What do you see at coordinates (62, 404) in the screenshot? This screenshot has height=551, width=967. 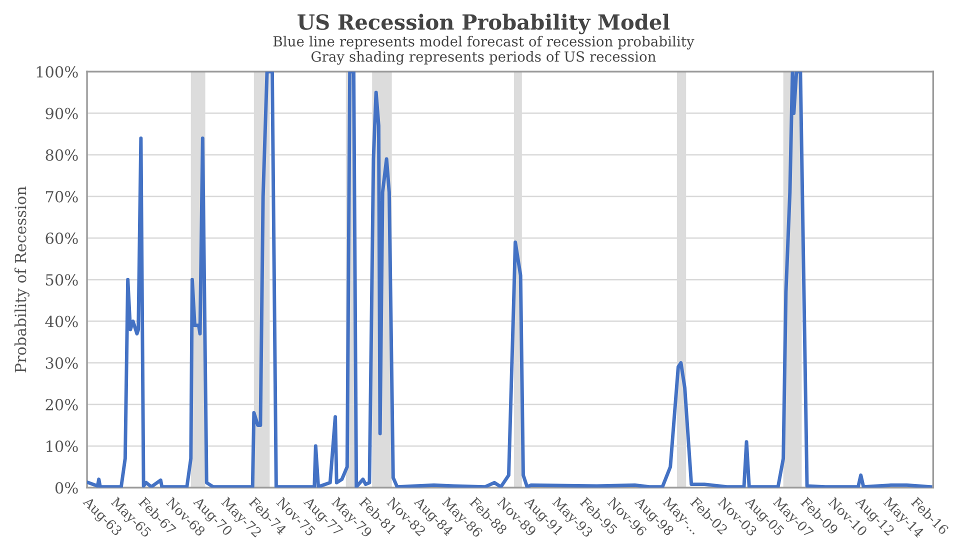 I see `y-tick-label: 20%` at bounding box center [62, 404].